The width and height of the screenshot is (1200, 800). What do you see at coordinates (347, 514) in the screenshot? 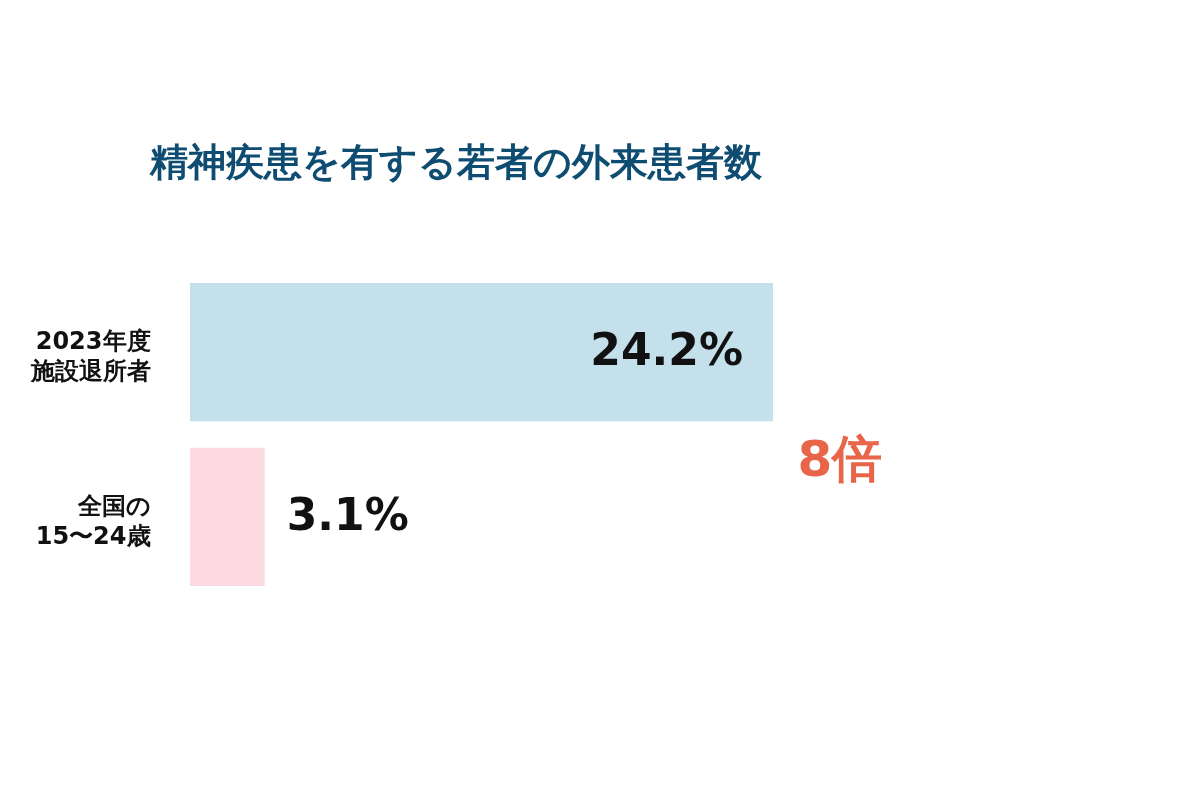
I see `data-label: 3.1%` at bounding box center [347, 514].